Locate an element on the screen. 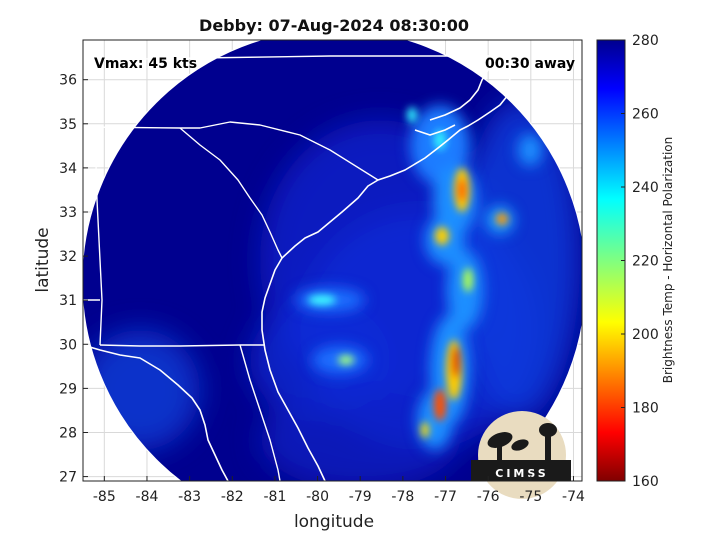 The width and height of the screenshot is (720, 540). vmax-label: Vmax: 45 kts is located at coordinates (145, 64).